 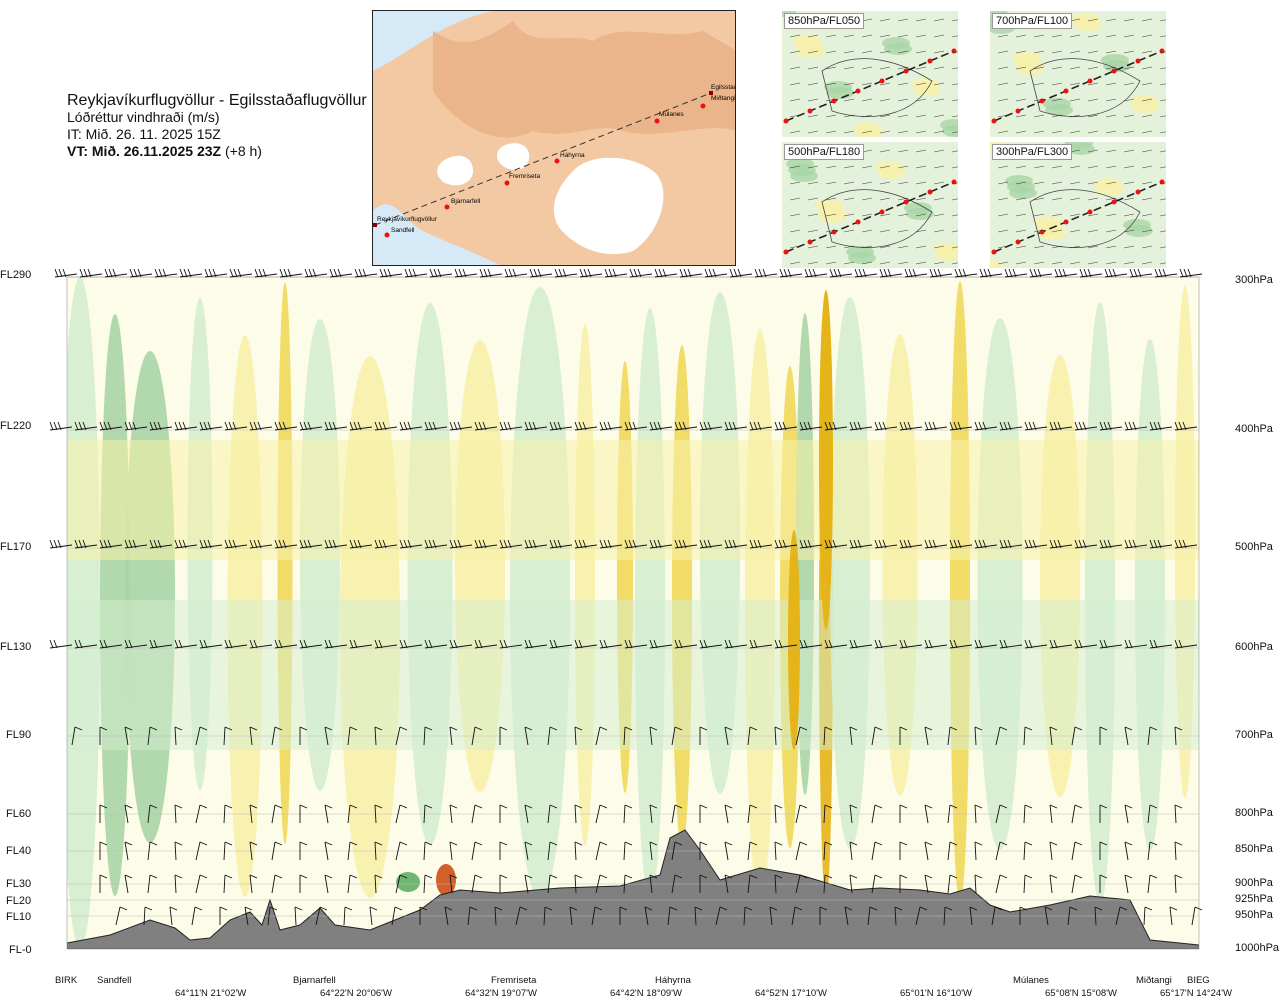 I want to click on thumb-field-patch, so click(x=945, y=249).